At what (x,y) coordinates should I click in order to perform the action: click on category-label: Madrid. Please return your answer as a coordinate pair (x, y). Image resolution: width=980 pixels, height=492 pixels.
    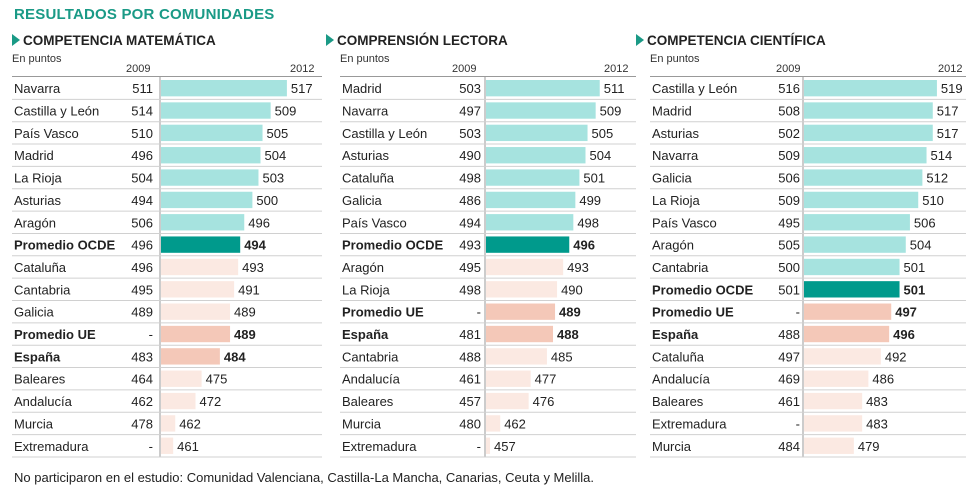
    Looking at the image, I should click on (34, 155).